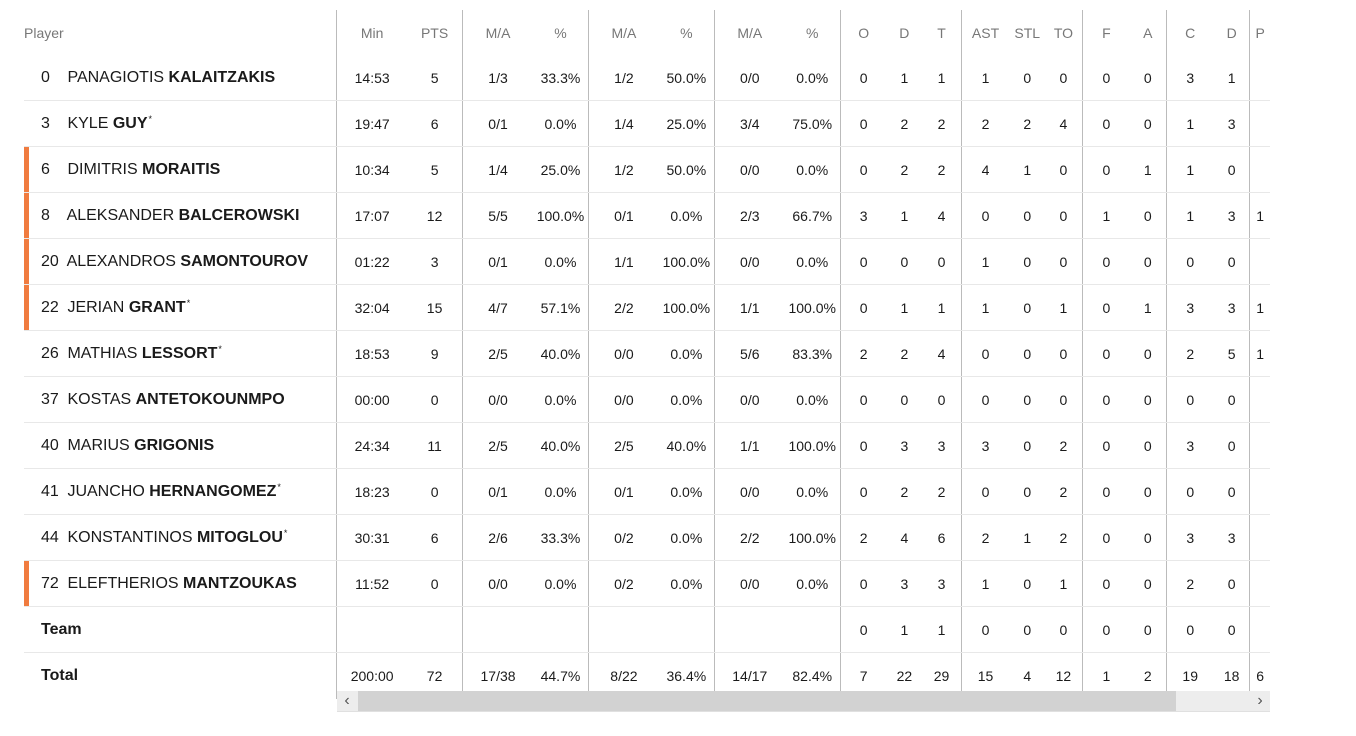 The width and height of the screenshot is (1356, 736). I want to click on player-last-name: ANTETOKOUNMPO, so click(210, 399).